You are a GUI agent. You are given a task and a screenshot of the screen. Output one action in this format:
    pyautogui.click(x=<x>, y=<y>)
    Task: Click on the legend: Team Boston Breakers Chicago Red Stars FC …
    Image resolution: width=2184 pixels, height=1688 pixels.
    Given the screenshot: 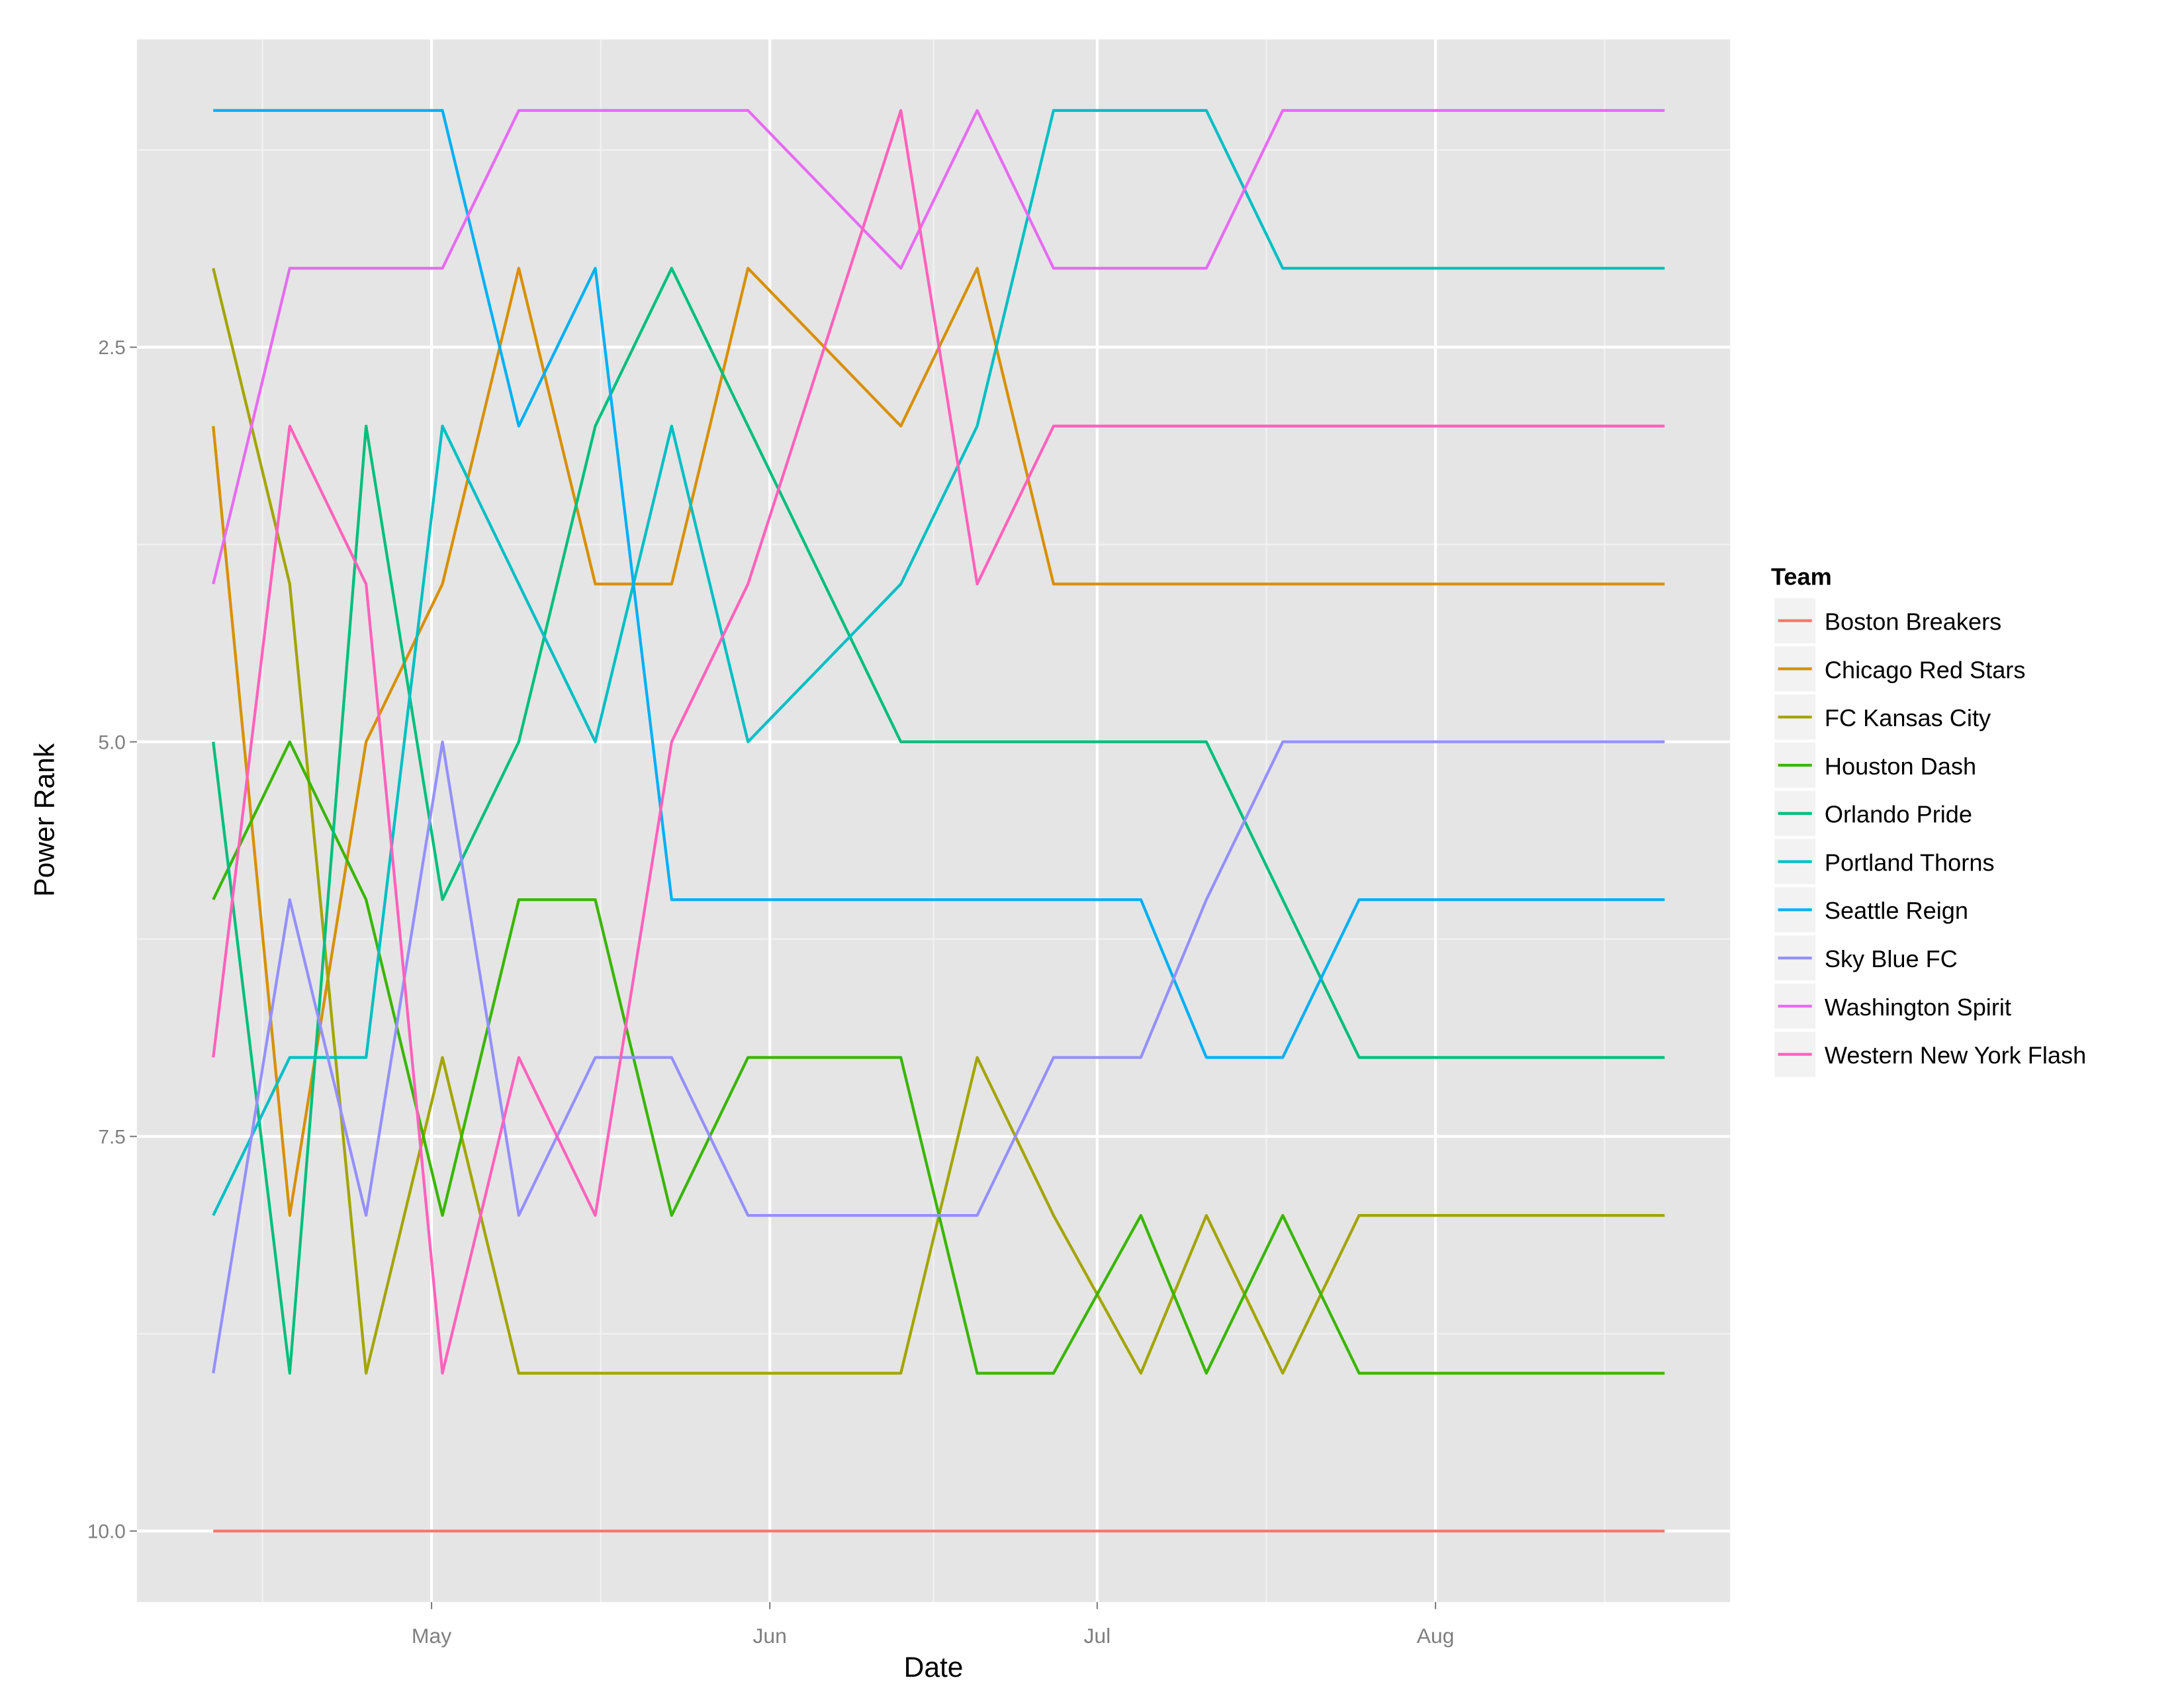 What is the action you would take?
    pyautogui.click(x=1928, y=820)
    